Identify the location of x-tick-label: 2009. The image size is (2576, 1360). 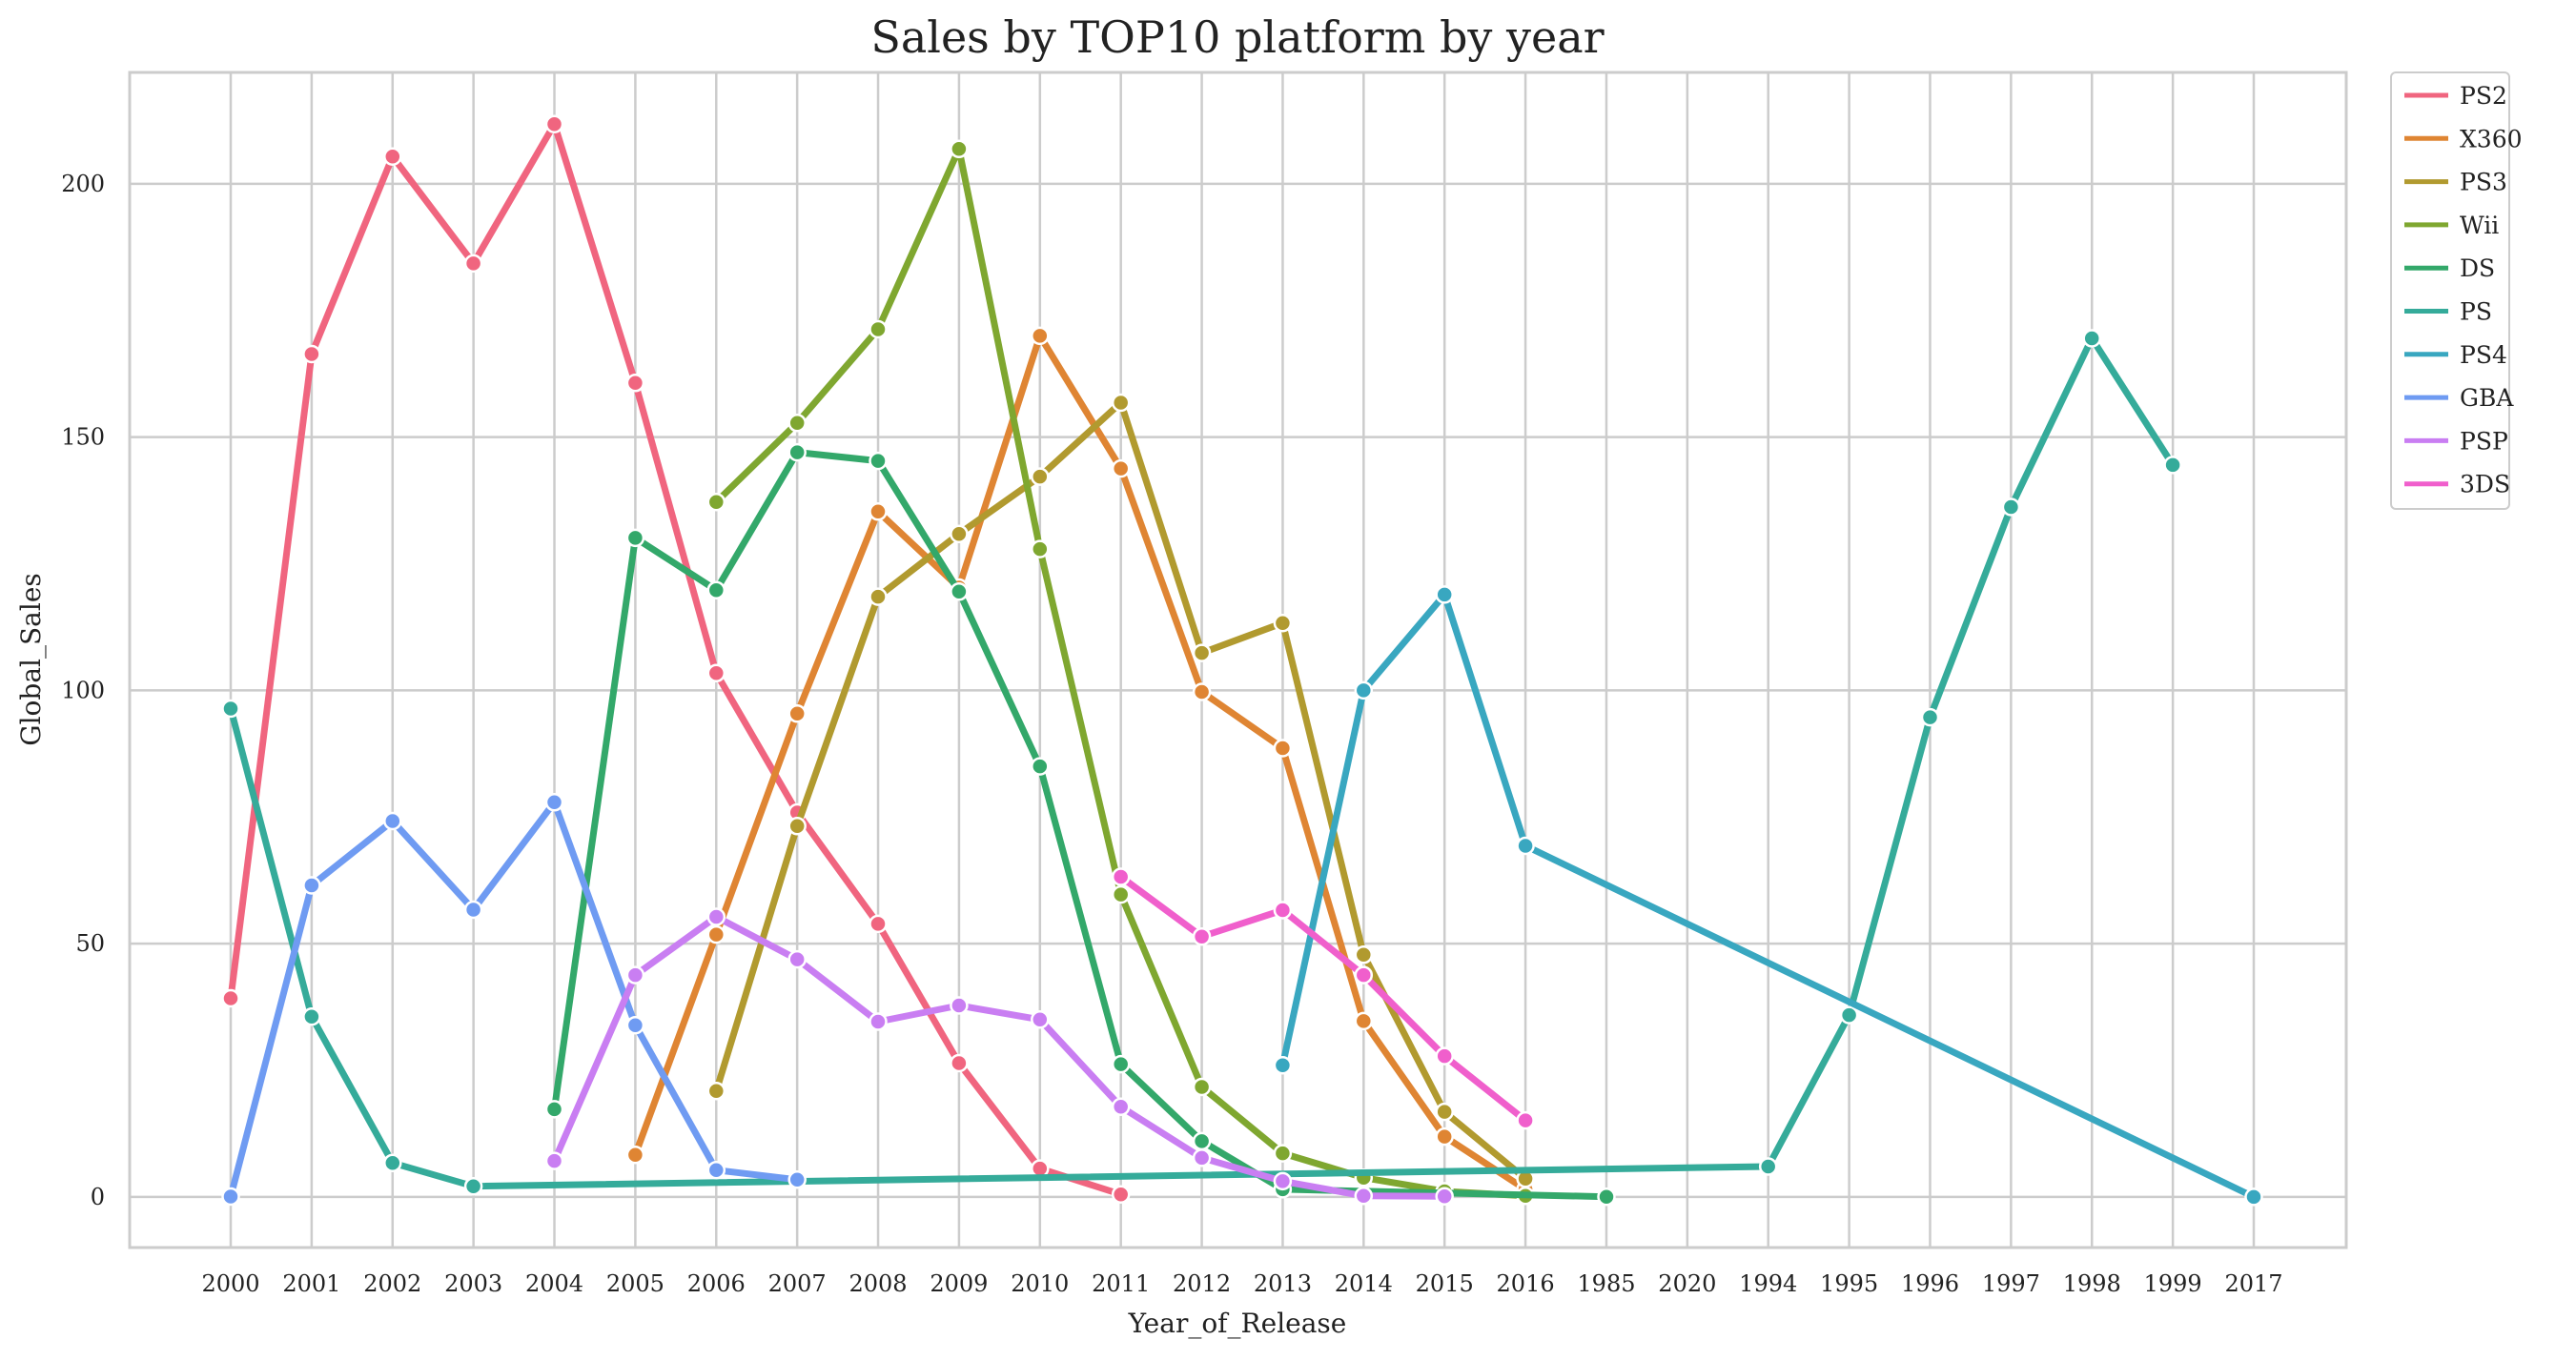
(959, 1283).